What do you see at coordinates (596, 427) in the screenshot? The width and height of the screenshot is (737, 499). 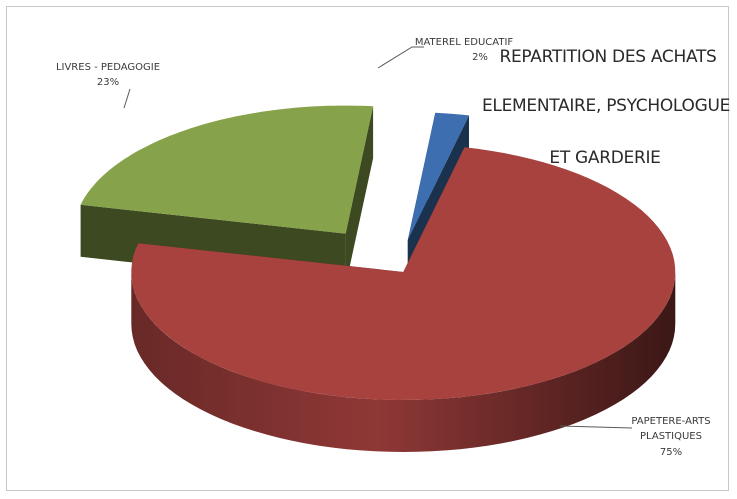 I see `leader-papetere` at bounding box center [596, 427].